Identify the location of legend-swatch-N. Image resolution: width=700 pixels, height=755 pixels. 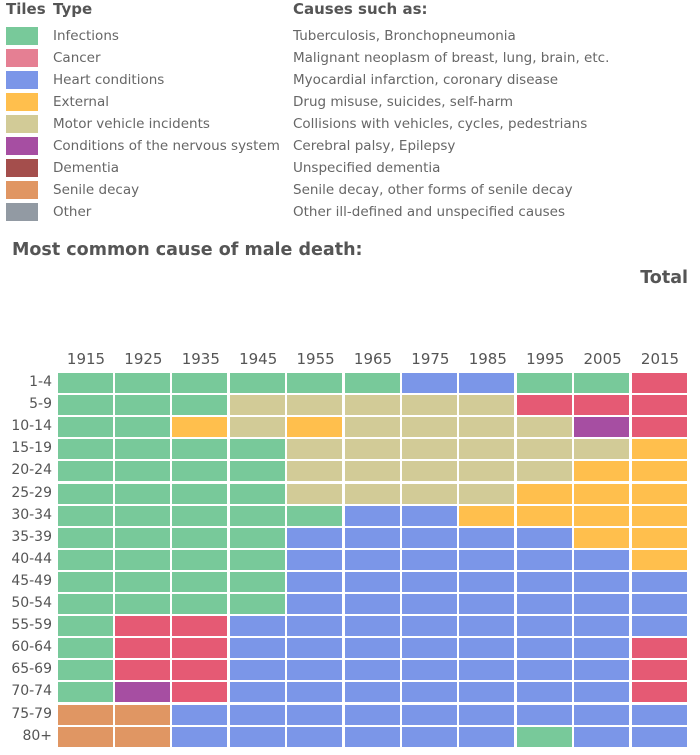
(22, 146).